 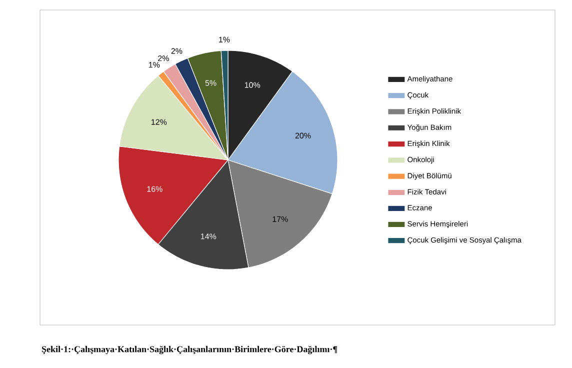 I want to click on data-label: 12%, so click(x=159, y=122).